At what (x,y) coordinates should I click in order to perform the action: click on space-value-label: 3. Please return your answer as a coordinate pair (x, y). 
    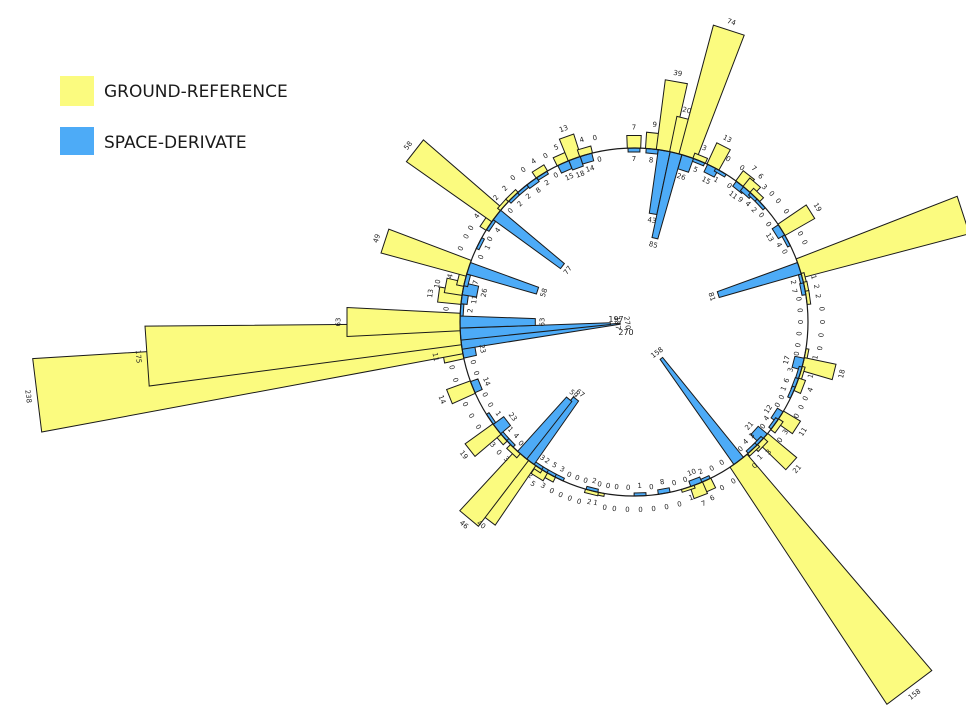
    Looking at the image, I should click on (790, 370).